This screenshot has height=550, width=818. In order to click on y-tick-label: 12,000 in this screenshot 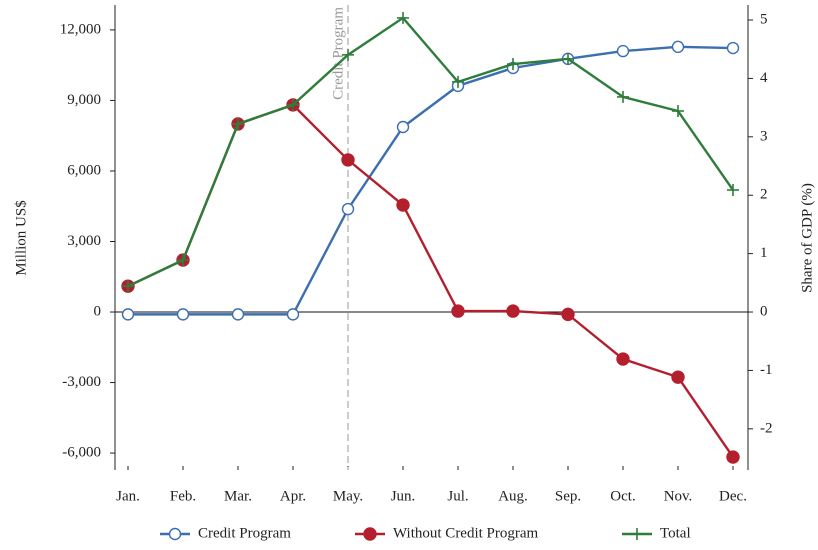, I will do `click(80, 29)`.